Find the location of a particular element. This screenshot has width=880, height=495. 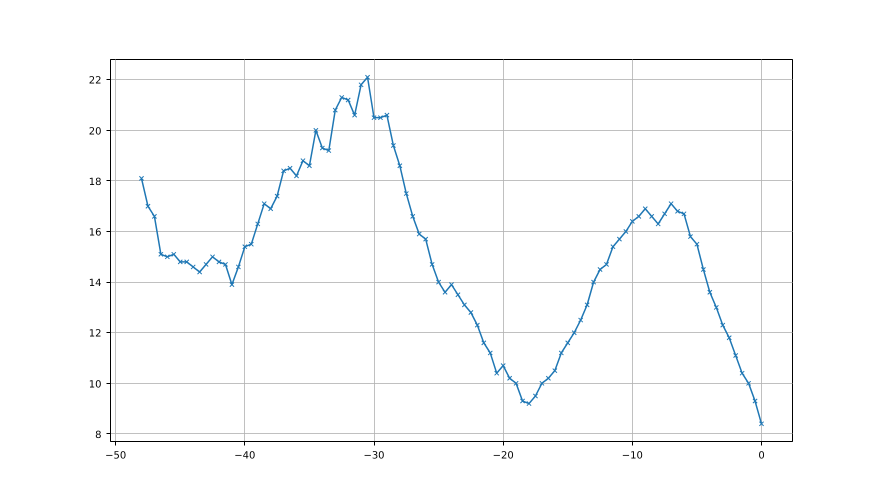

x-tick-label: −20 is located at coordinates (503, 456).